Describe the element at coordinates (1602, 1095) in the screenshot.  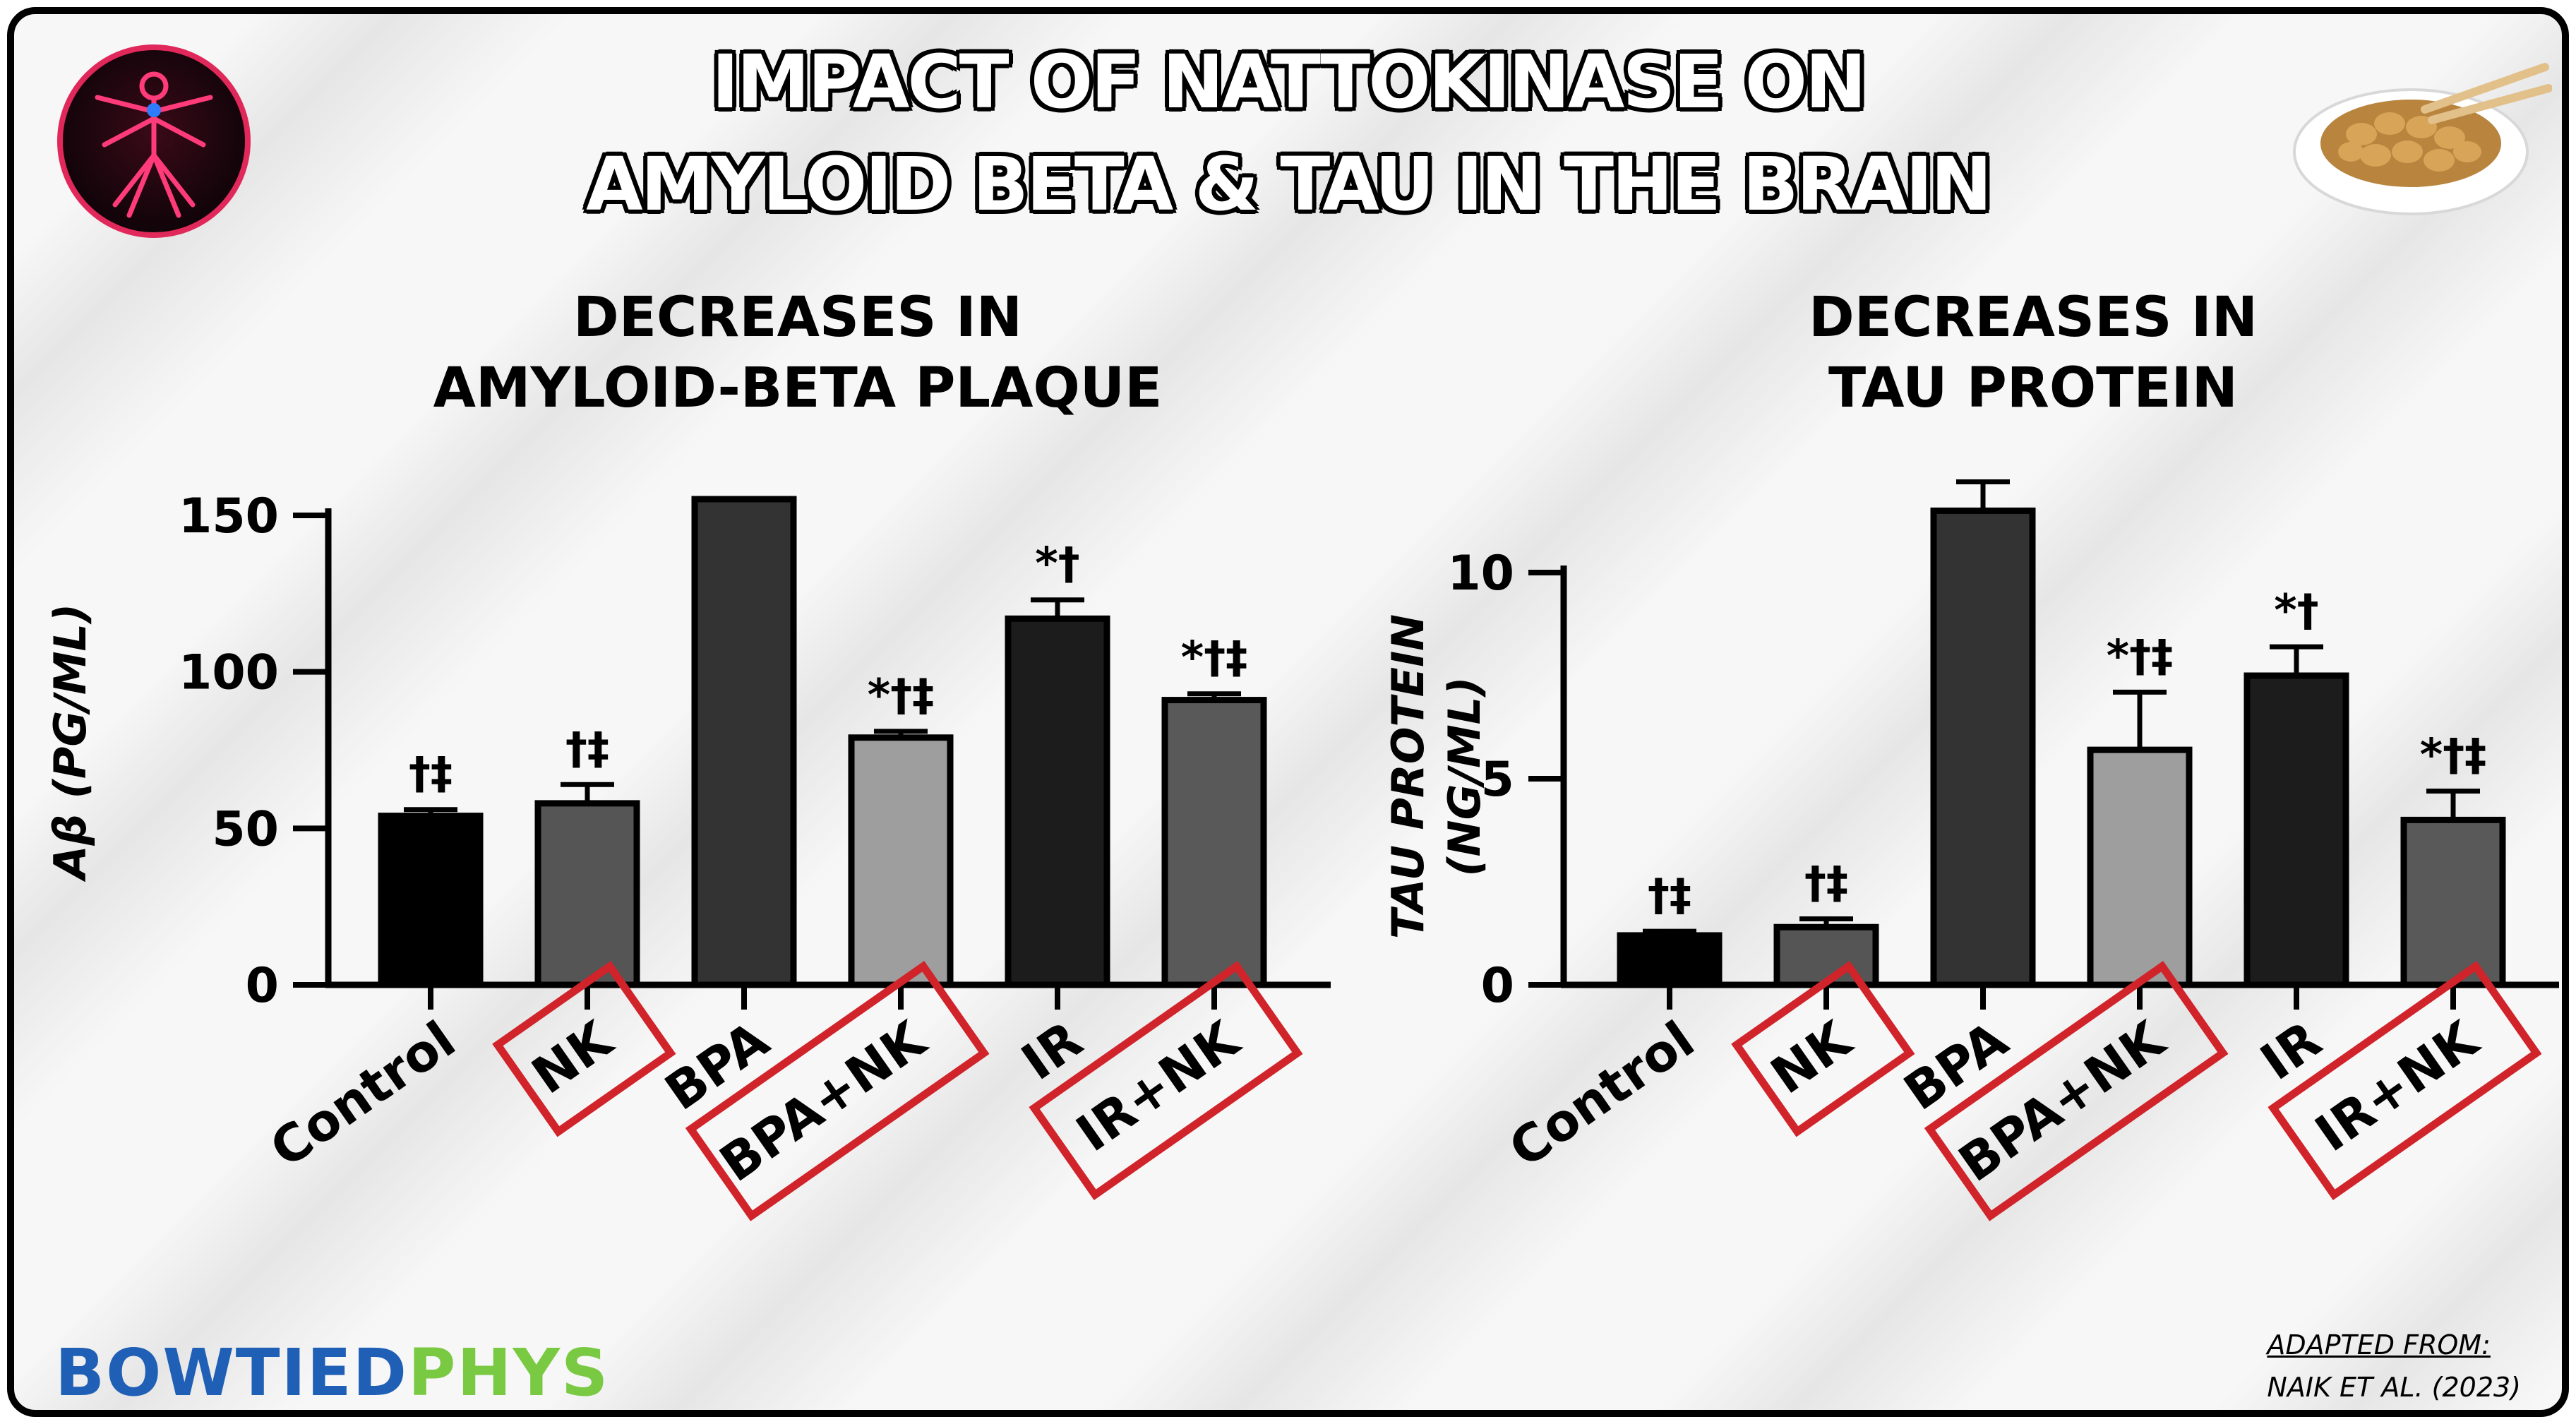
I see `x-tick-label: Control` at that location.